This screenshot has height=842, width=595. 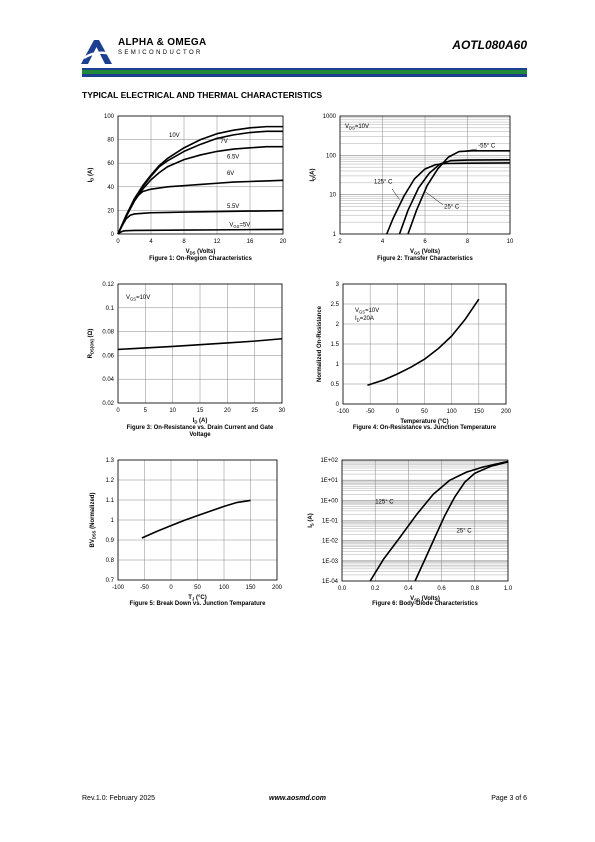 What do you see at coordinates (96, 52) in the screenshot?
I see `company-logo-icon` at bounding box center [96, 52].